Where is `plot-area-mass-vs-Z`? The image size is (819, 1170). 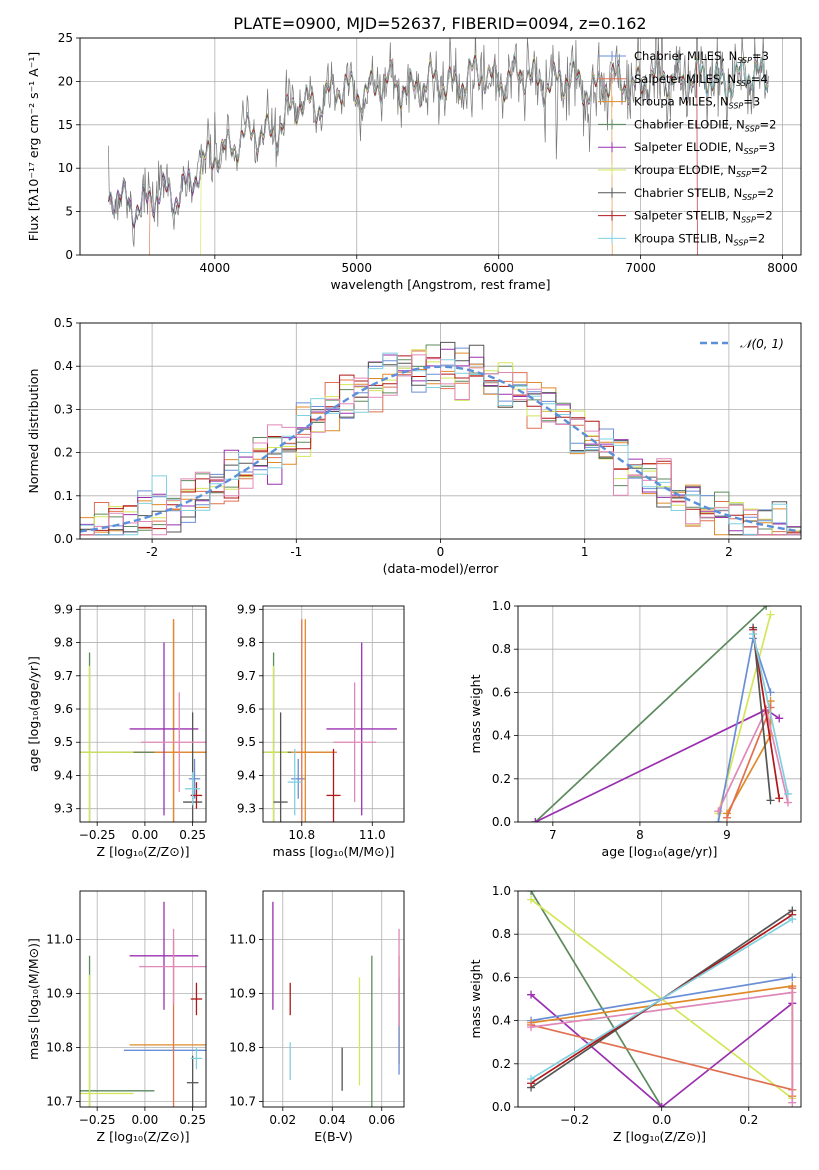
plot-area-mass-vs-Z is located at coordinates (143, 1004).